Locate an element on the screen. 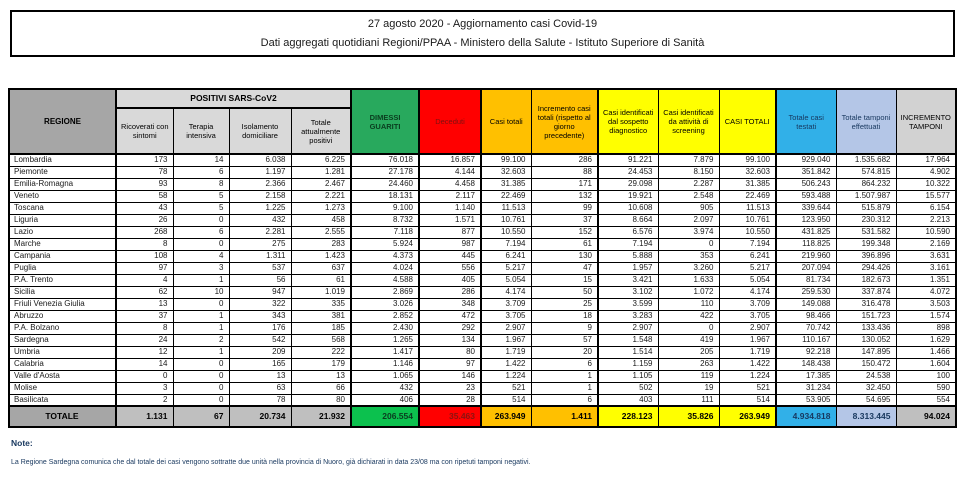 This screenshot has width=963, height=480. cell-terapia: 8 is located at coordinates (201, 184).